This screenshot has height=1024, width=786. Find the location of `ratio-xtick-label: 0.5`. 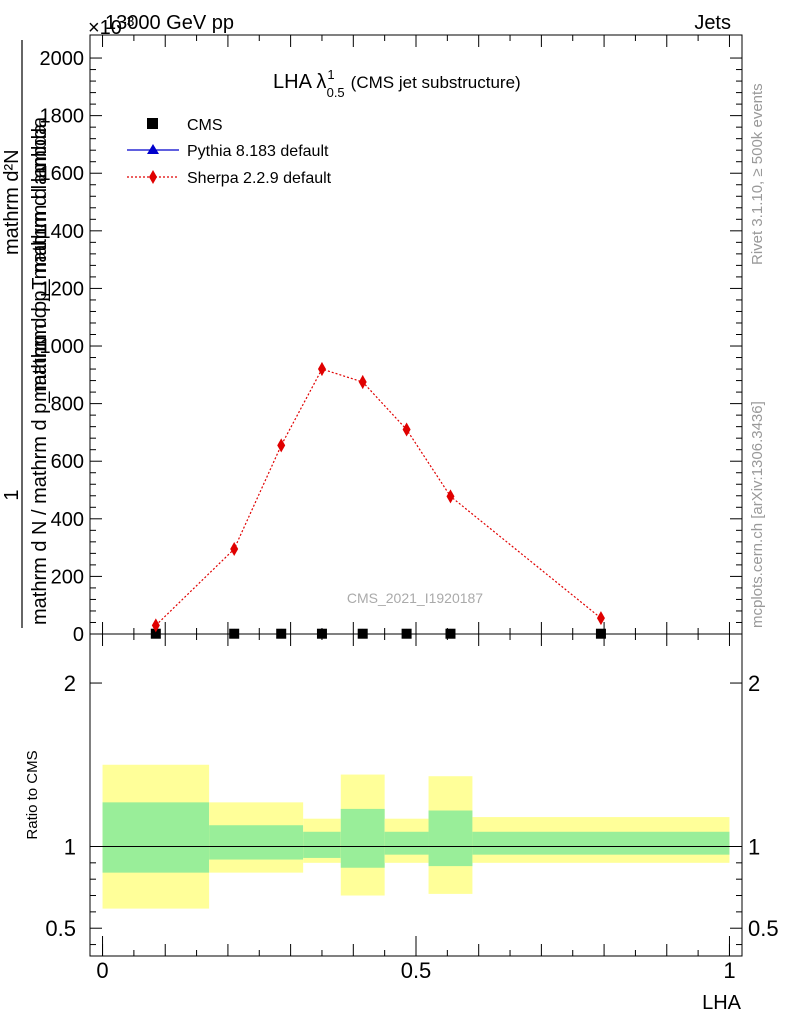

ratio-xtick-label: 0.5 is located at coordinates (416, 970).